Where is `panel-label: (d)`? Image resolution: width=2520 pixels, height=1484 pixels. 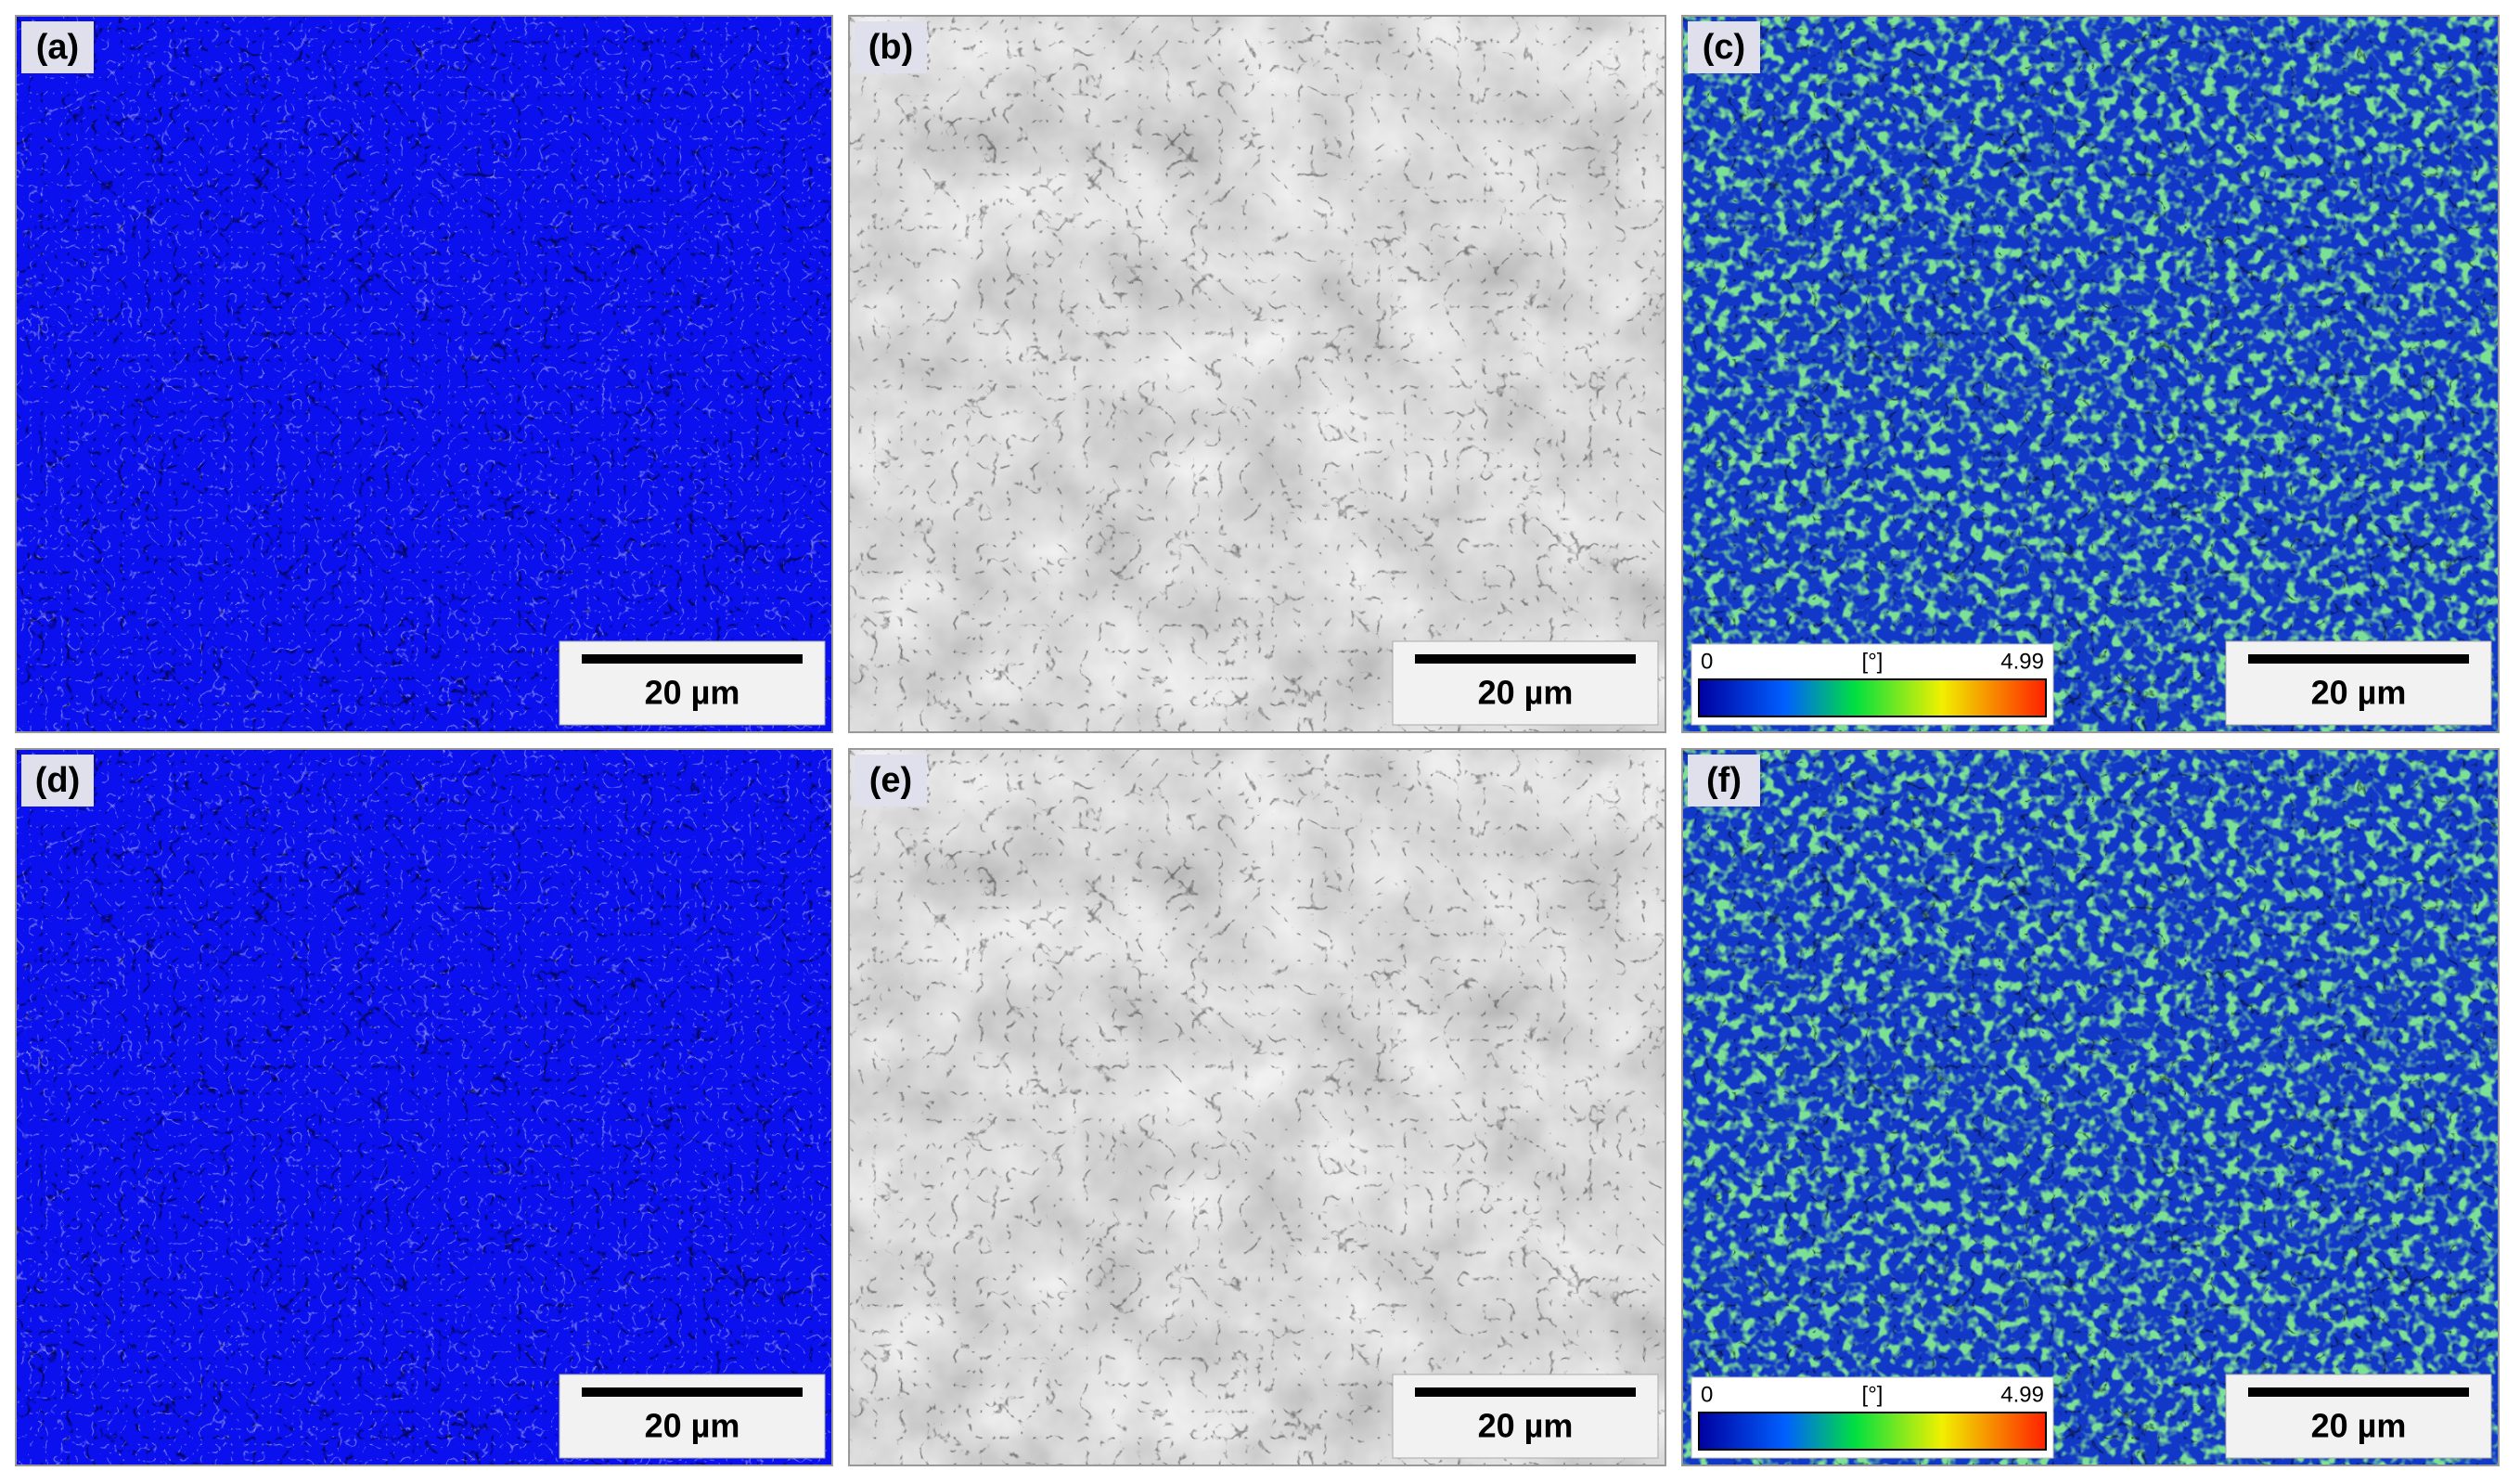 panel-label: (d) is located at coordinates (58, 781).